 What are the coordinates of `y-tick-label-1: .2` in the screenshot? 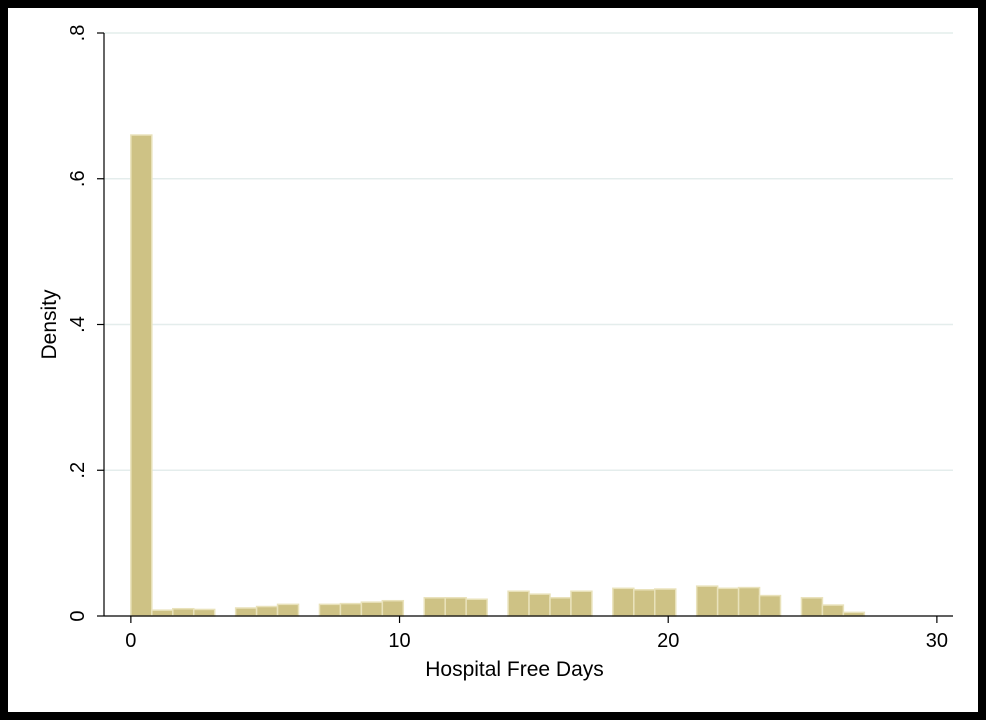 It's located at (78, 470).